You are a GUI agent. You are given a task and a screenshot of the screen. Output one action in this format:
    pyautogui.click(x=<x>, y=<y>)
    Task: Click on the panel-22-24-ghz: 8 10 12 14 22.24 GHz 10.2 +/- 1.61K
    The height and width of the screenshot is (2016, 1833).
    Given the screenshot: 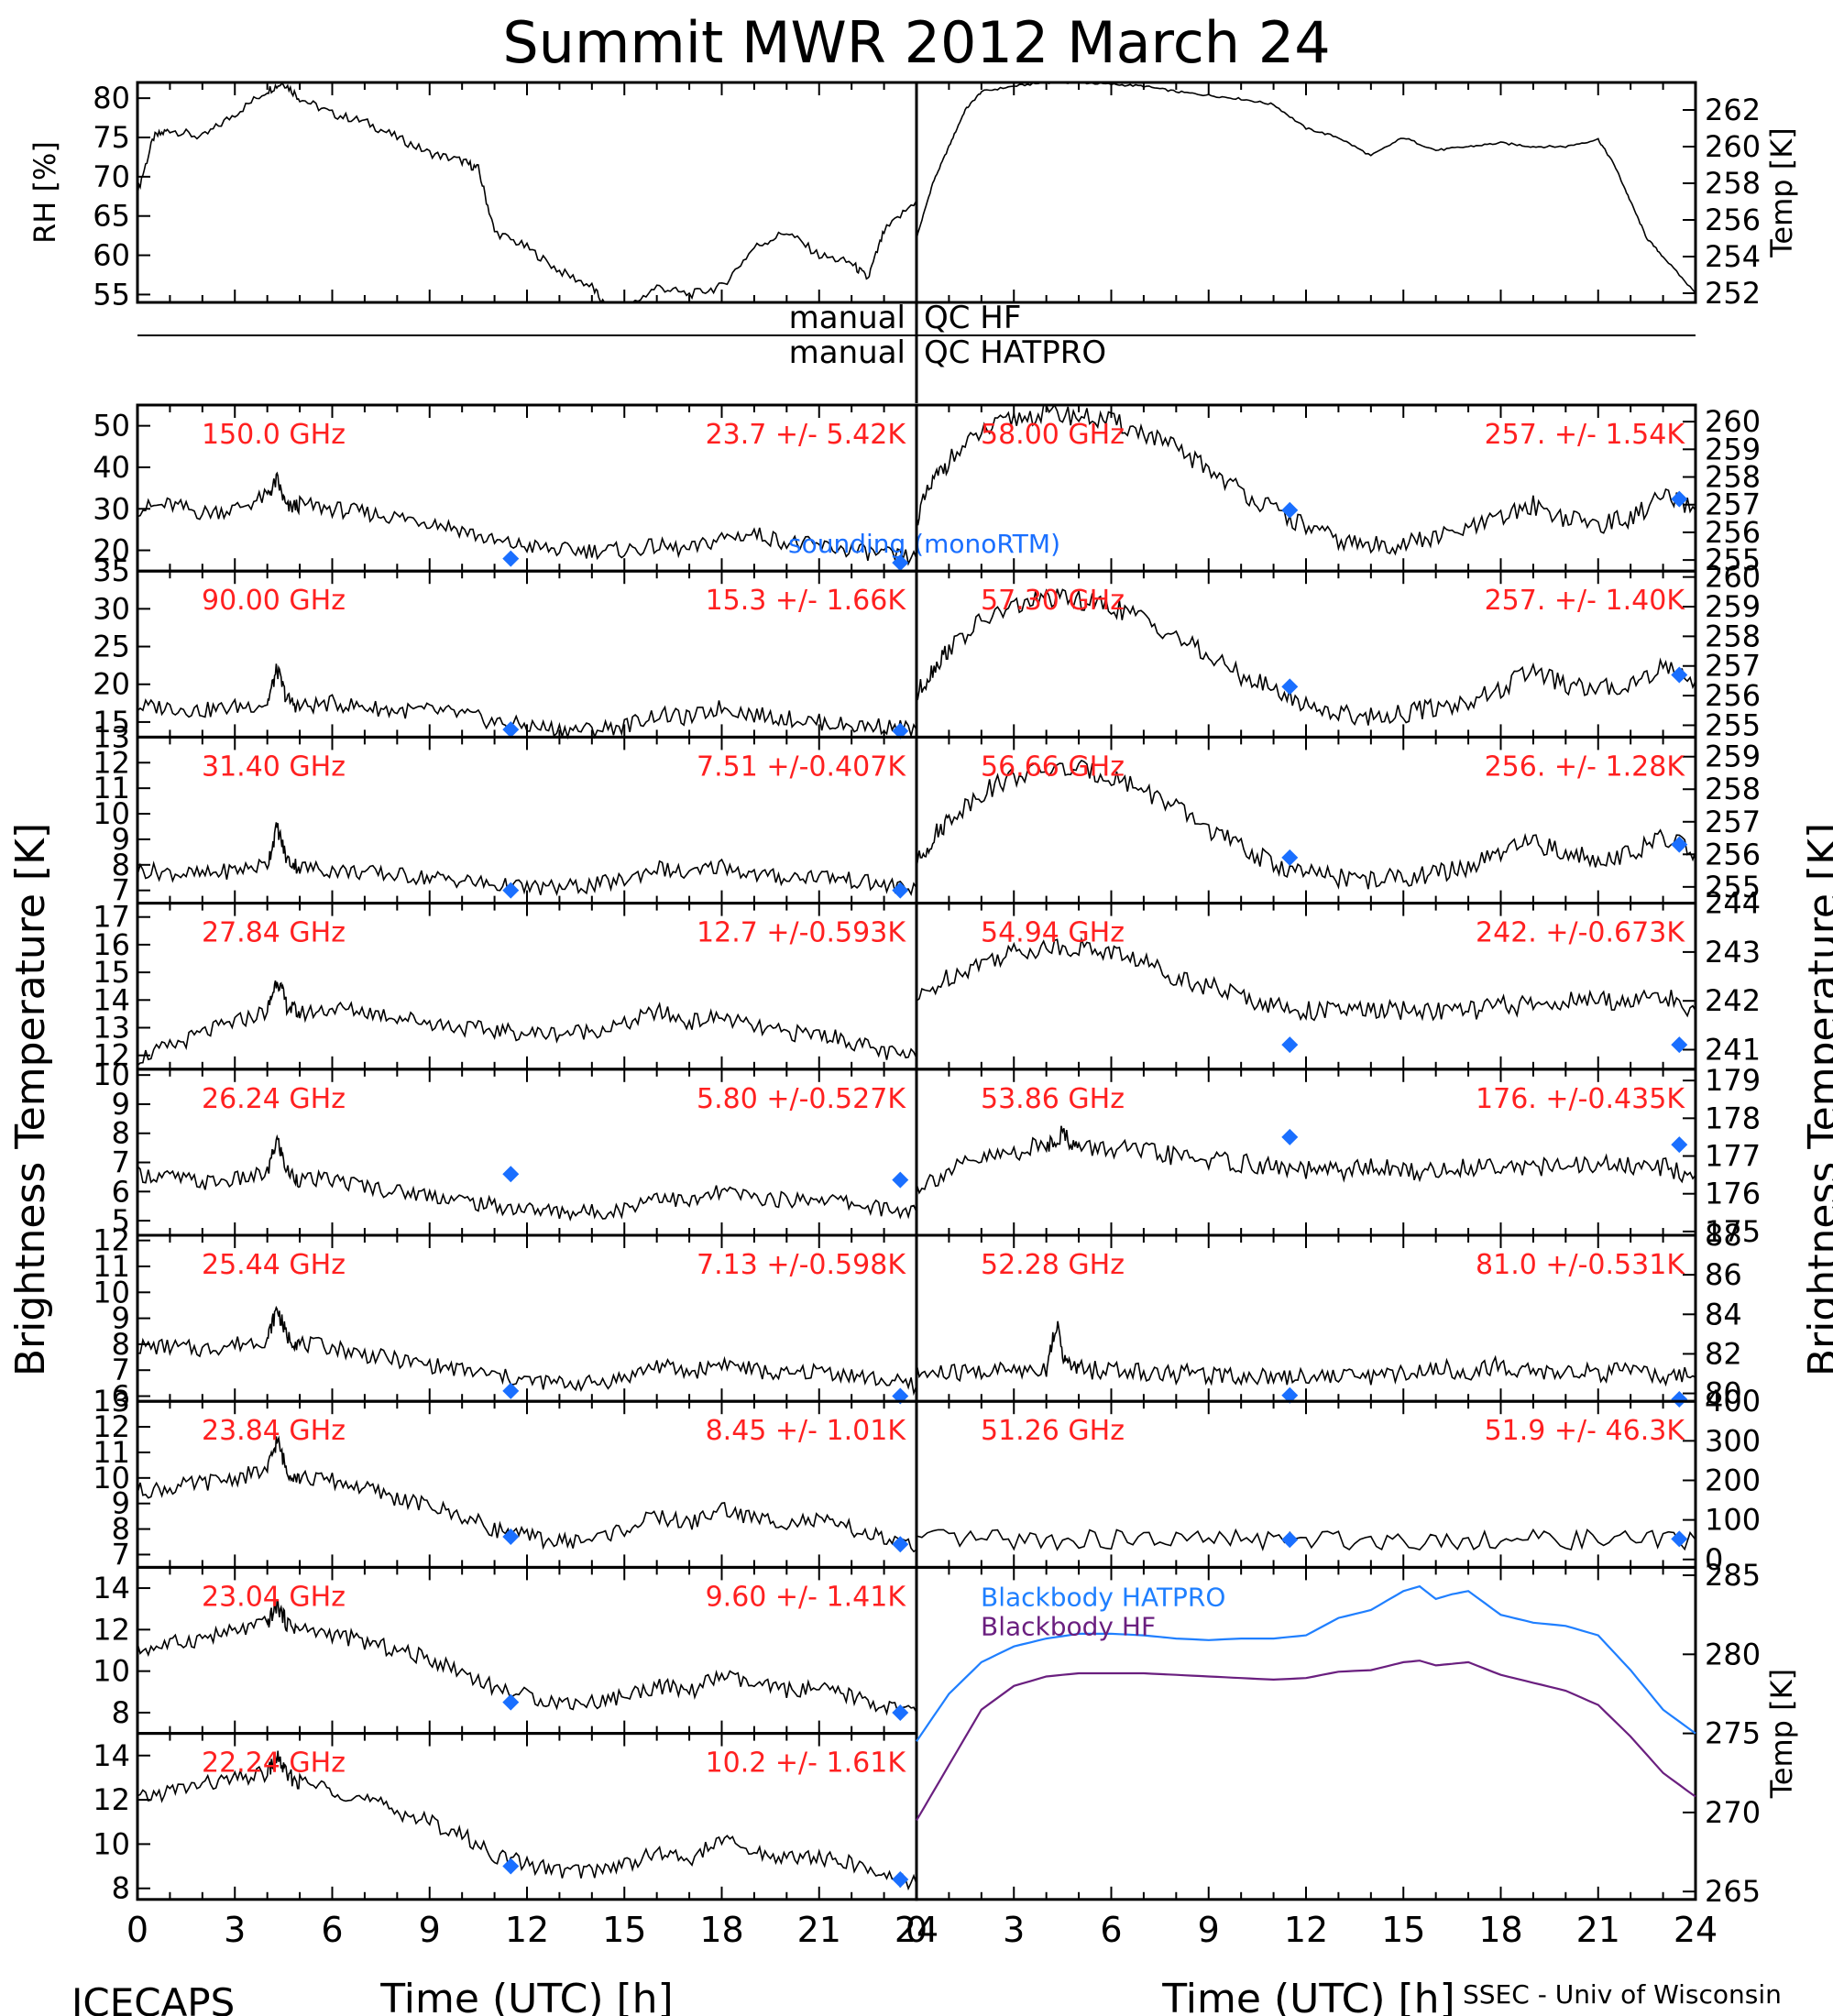 What is the action you would take?
    pyautogui.click(x=505, y=1819)
    